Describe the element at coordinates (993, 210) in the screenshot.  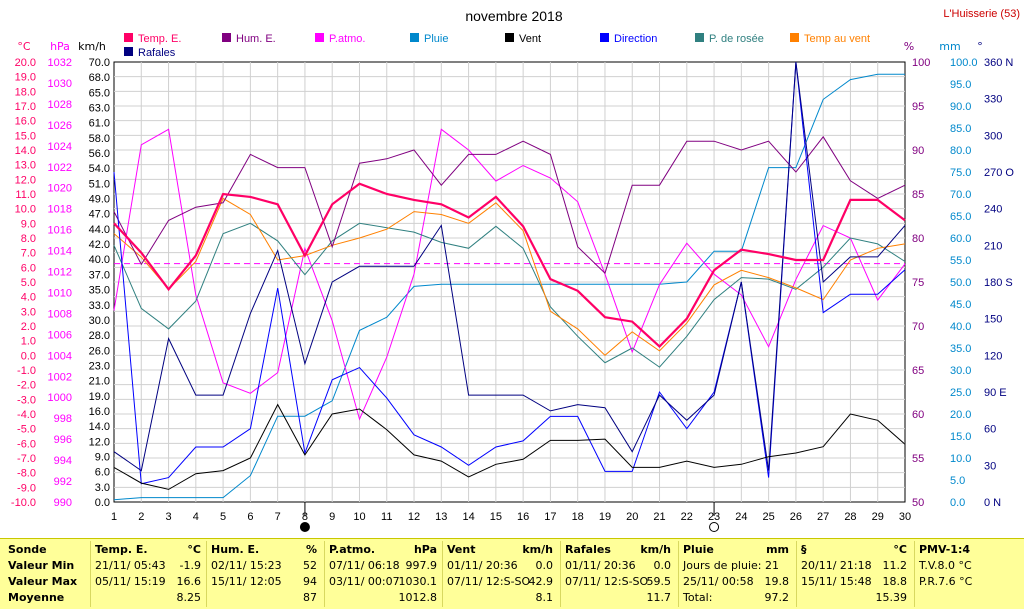
I see `dir-tick-label: 240` at that location.